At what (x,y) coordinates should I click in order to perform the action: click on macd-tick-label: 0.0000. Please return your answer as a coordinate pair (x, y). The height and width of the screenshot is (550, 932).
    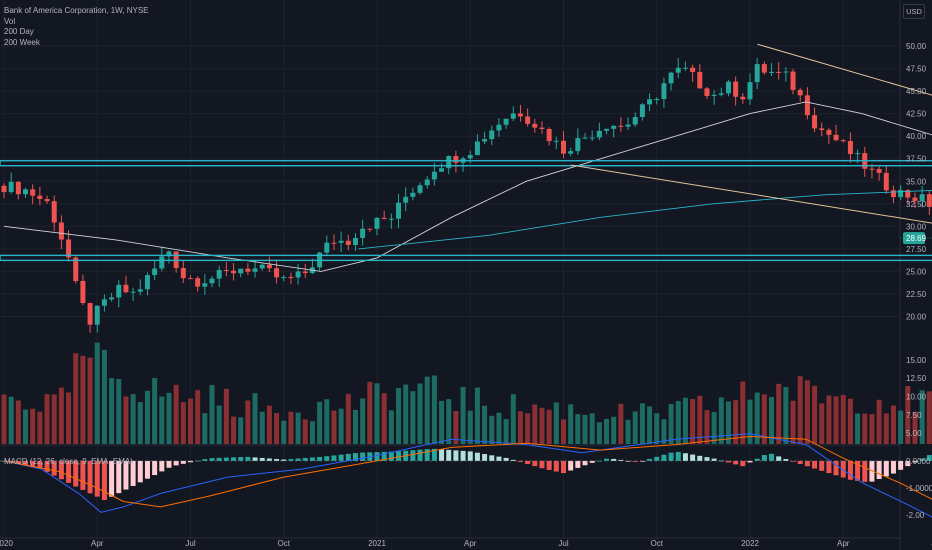
    Looking at the image, I should click on (918, 461).